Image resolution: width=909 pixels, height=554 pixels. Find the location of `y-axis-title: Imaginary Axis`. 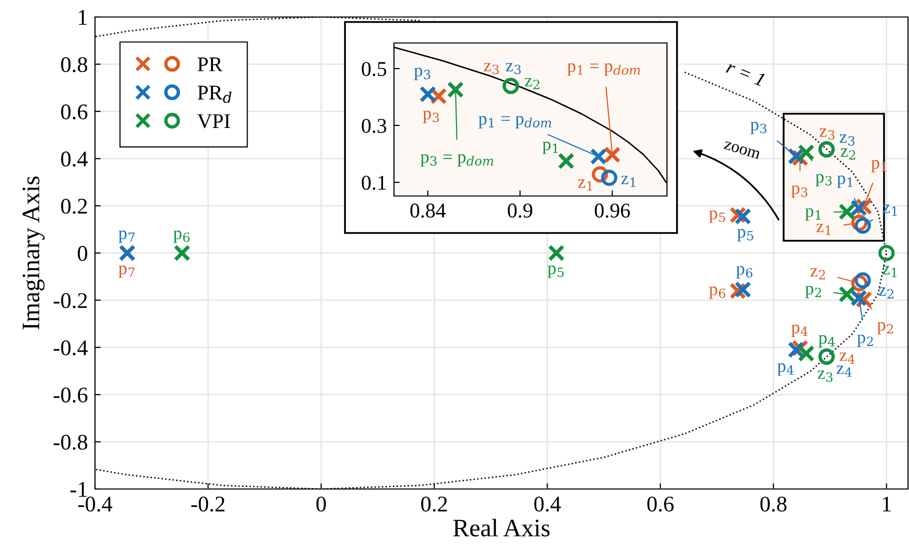

y-axis-title: Imaginary Axis is located at coordinates (33, 253).